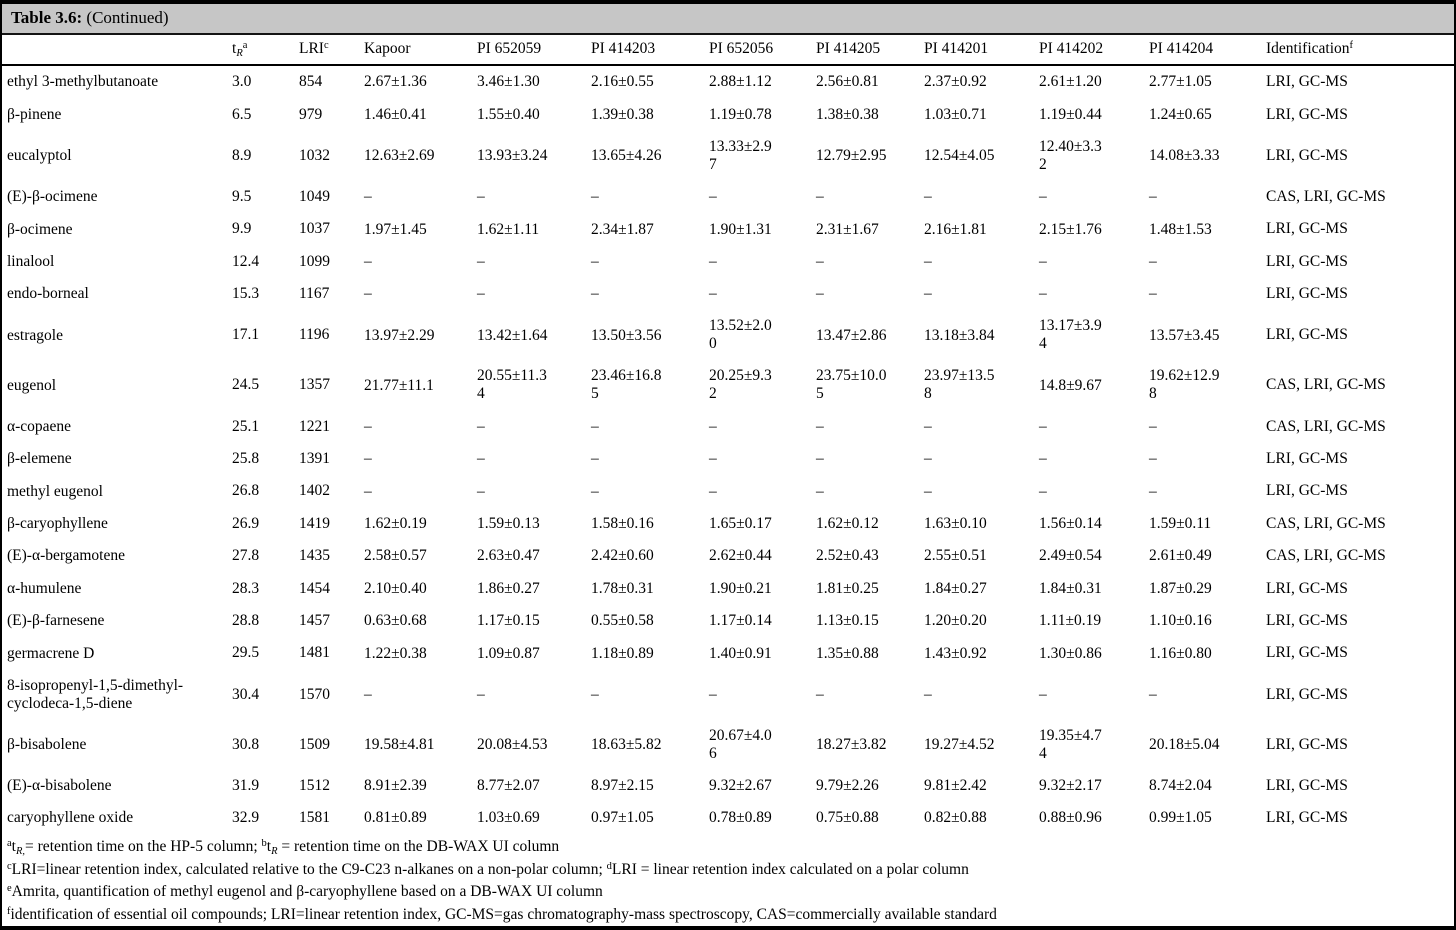  Describe the element at coordinates (622, 786) in the screenshot. I see `value-cell-pi-414203: 8.97±2.15` at that location.